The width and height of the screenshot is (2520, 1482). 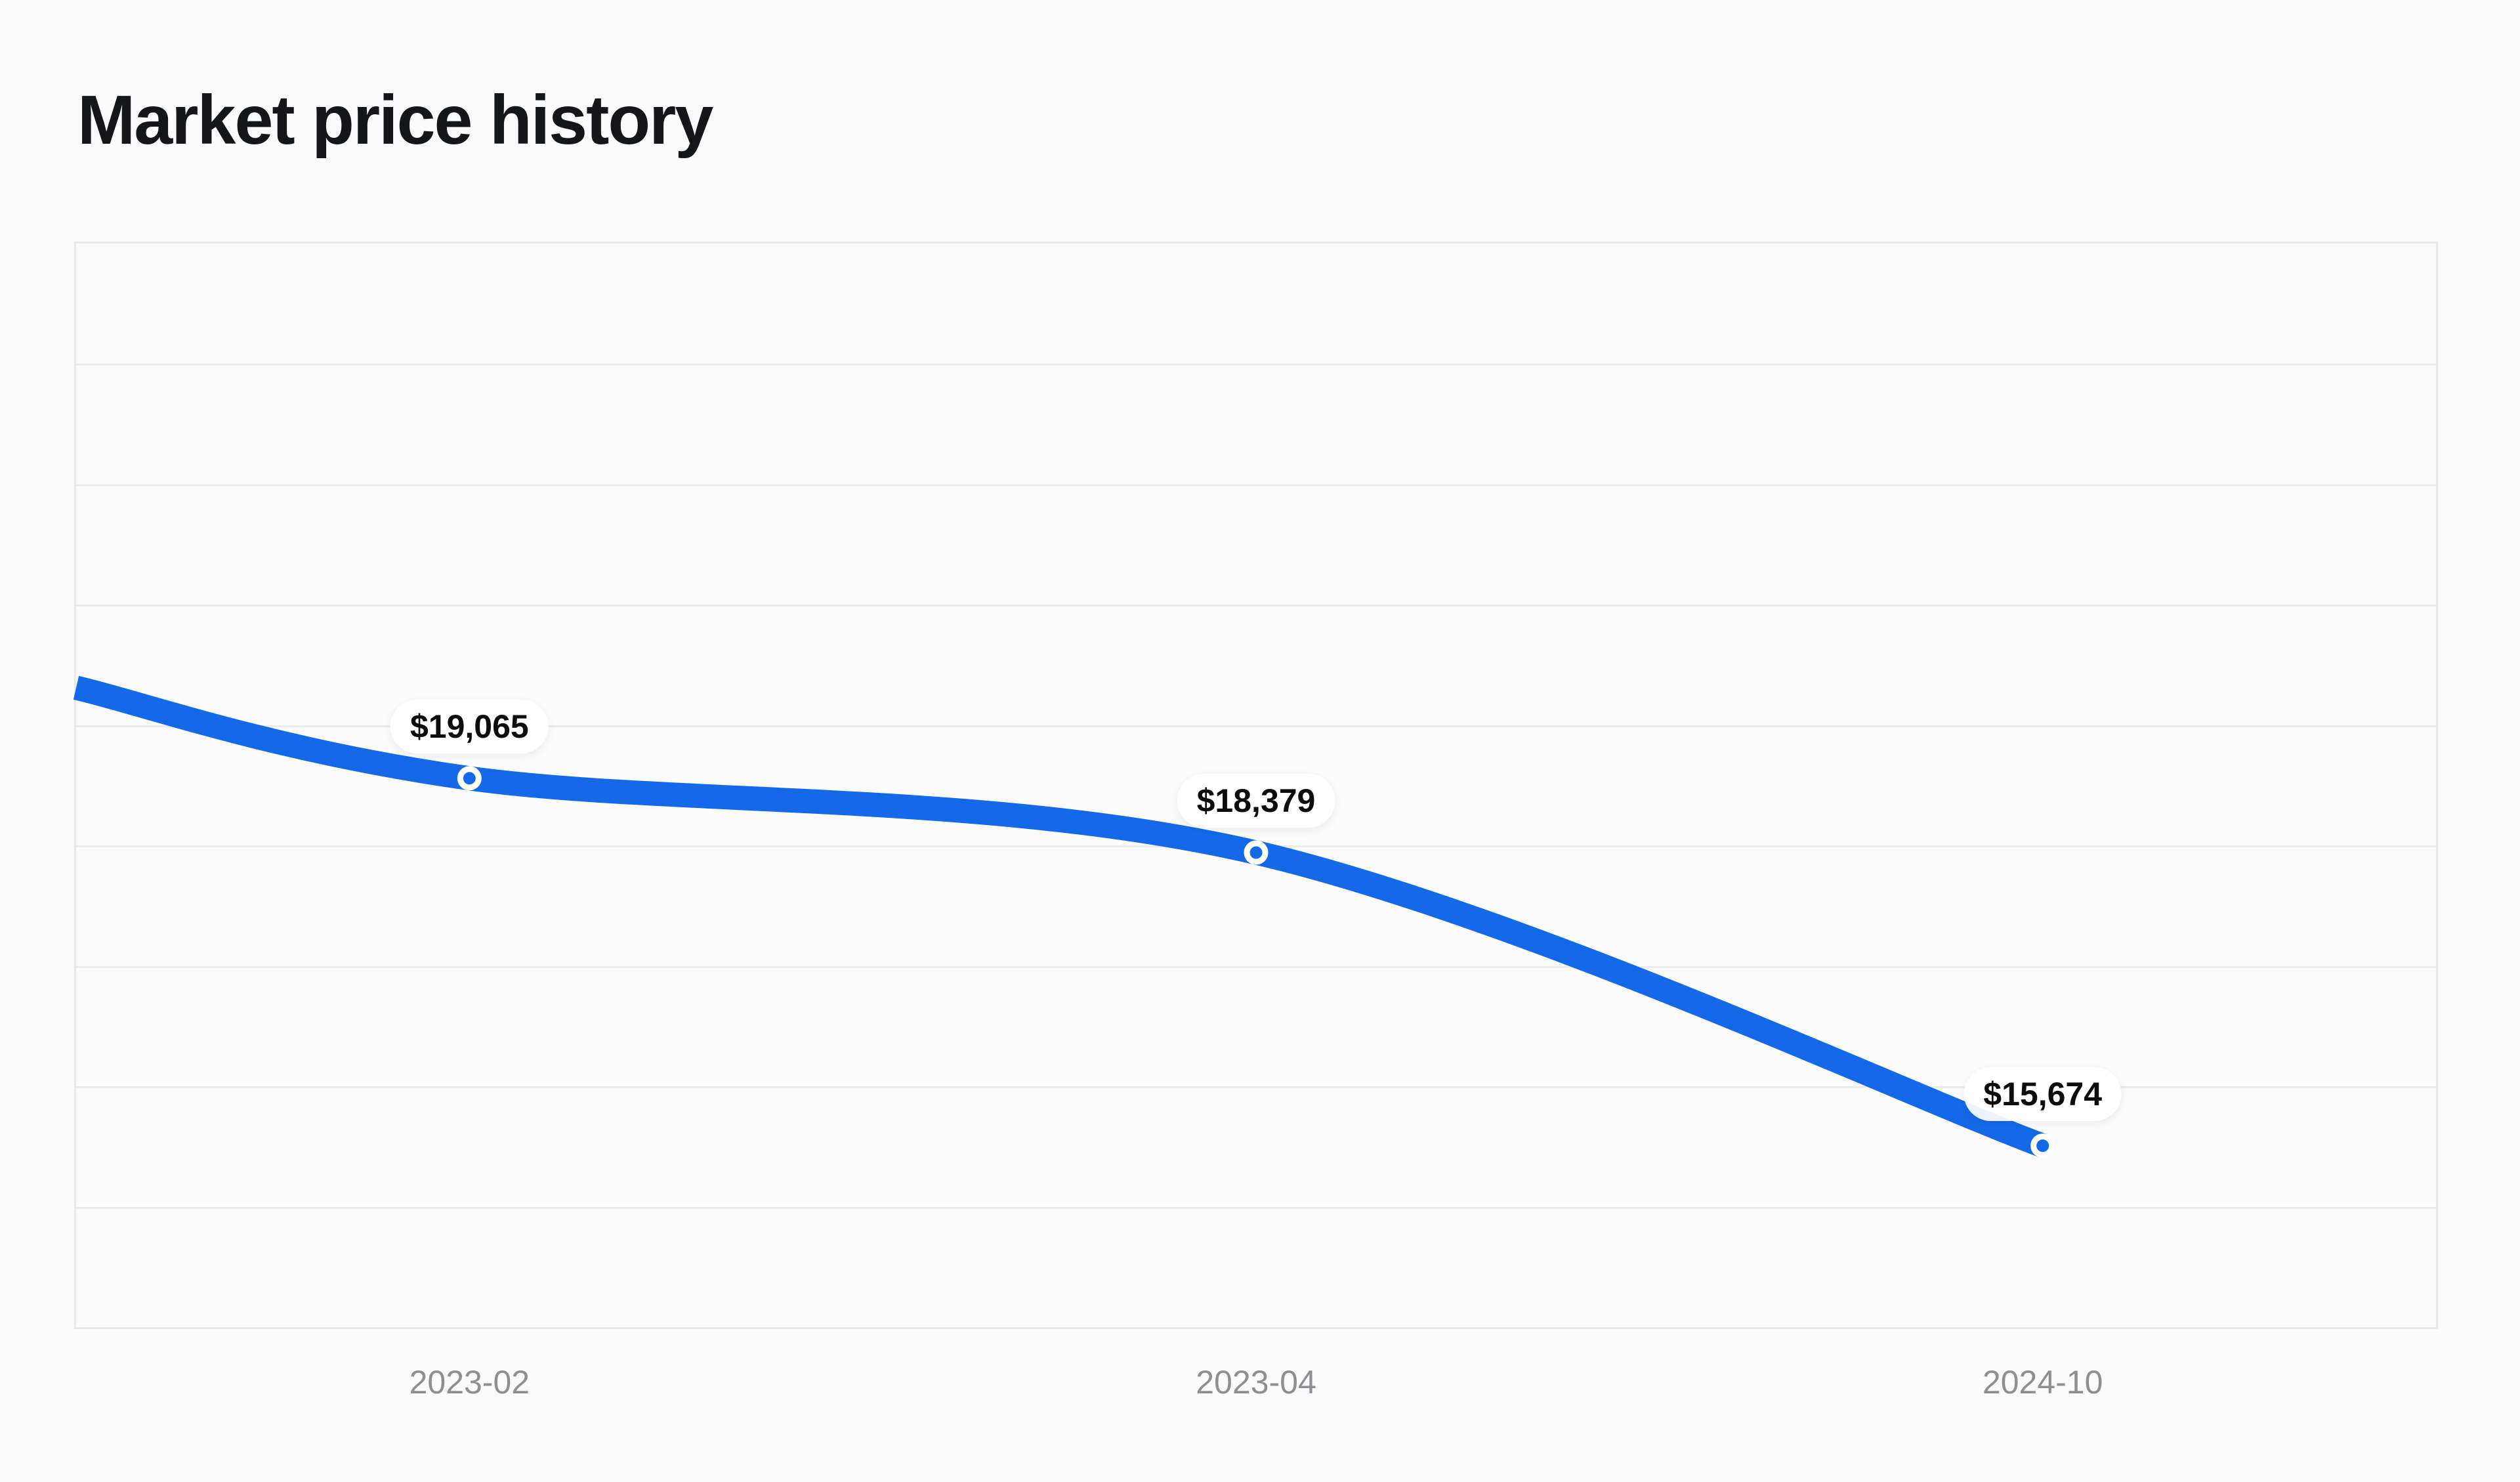 What do you see at coordinates (469, 1382) in the screenshot?
I see `x-tick-label: 2023-02` at bounding box center [469, 1382].